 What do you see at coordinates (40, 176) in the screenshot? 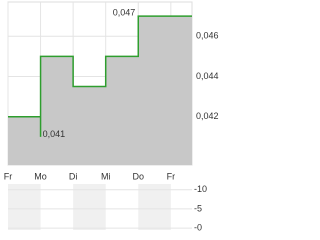
I see `x-tick-label: Mo` at bounding box center [40, 176].